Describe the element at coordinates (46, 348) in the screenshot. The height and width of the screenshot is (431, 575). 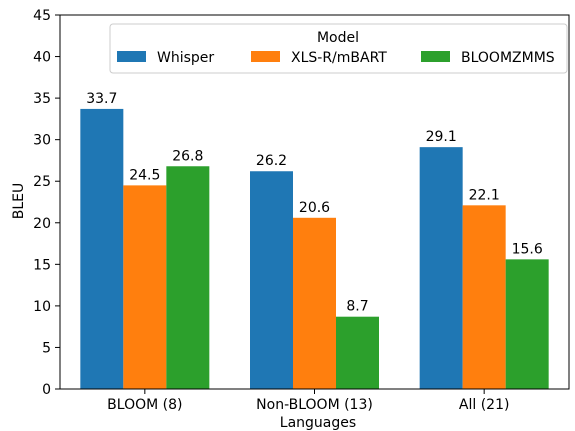
I see `y-tick-label: 5` at that location.